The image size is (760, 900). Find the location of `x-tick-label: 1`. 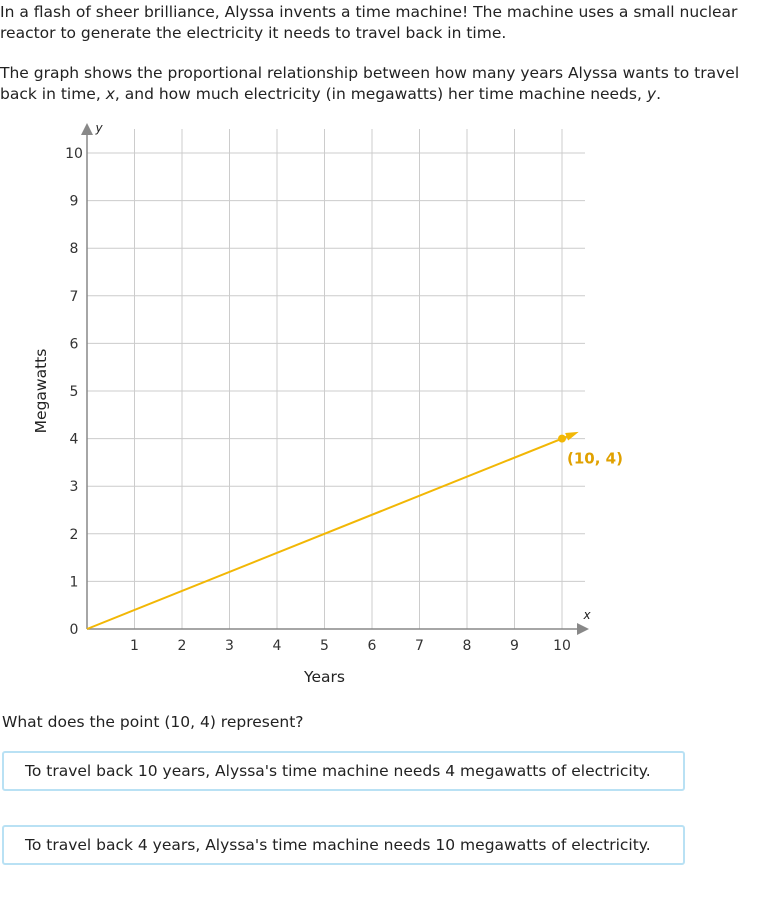

x-tick-label: 1 is located at coordinates (134, 646).